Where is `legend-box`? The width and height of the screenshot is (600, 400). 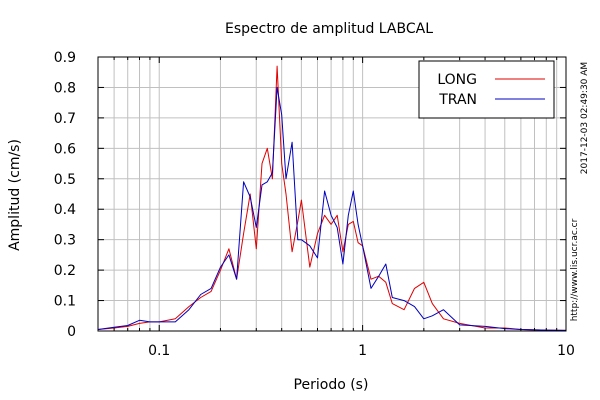
legend-box is located at coordinates (486, 89).